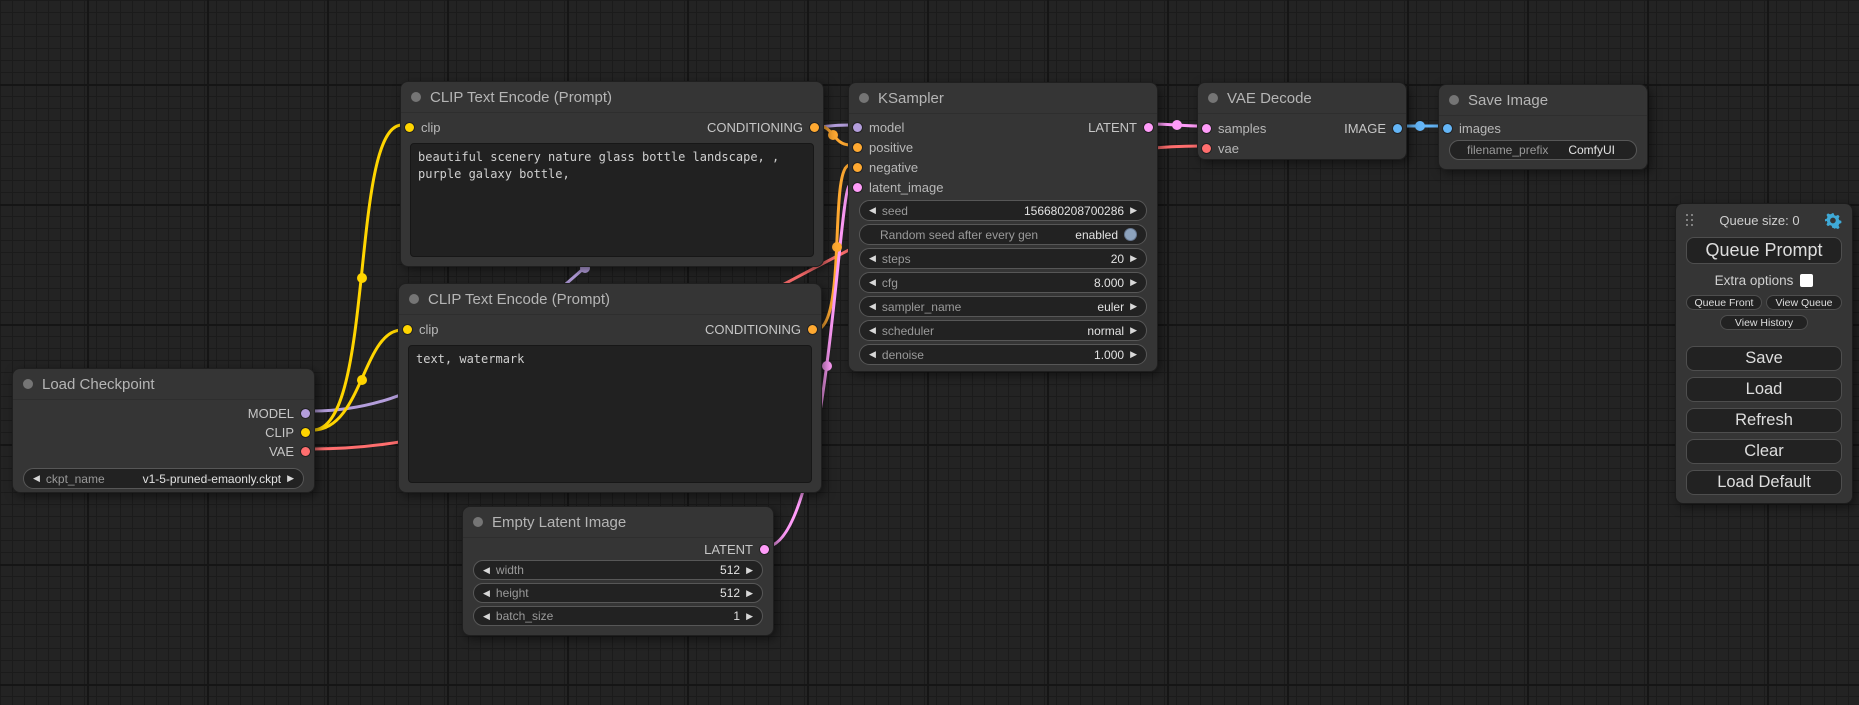 The image size is (1859, 705). Describe the element at coordinates (1764, 322) in the screenshot. I see `view-history-button: View History` at that location.